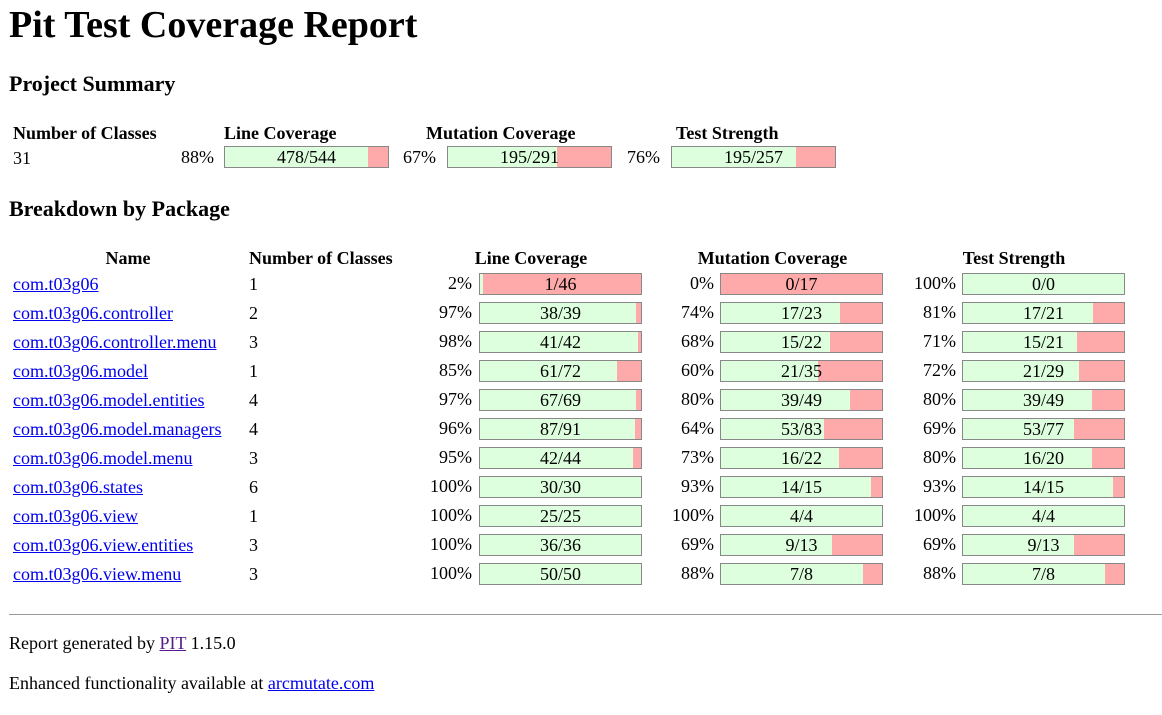 The width and height of the screenshot is (1162, 715). What do you see at coordinates (109, 400) in the screenshot?
I see `package-link: com.t03g06.model.entities` at bounding box center [109, 400].